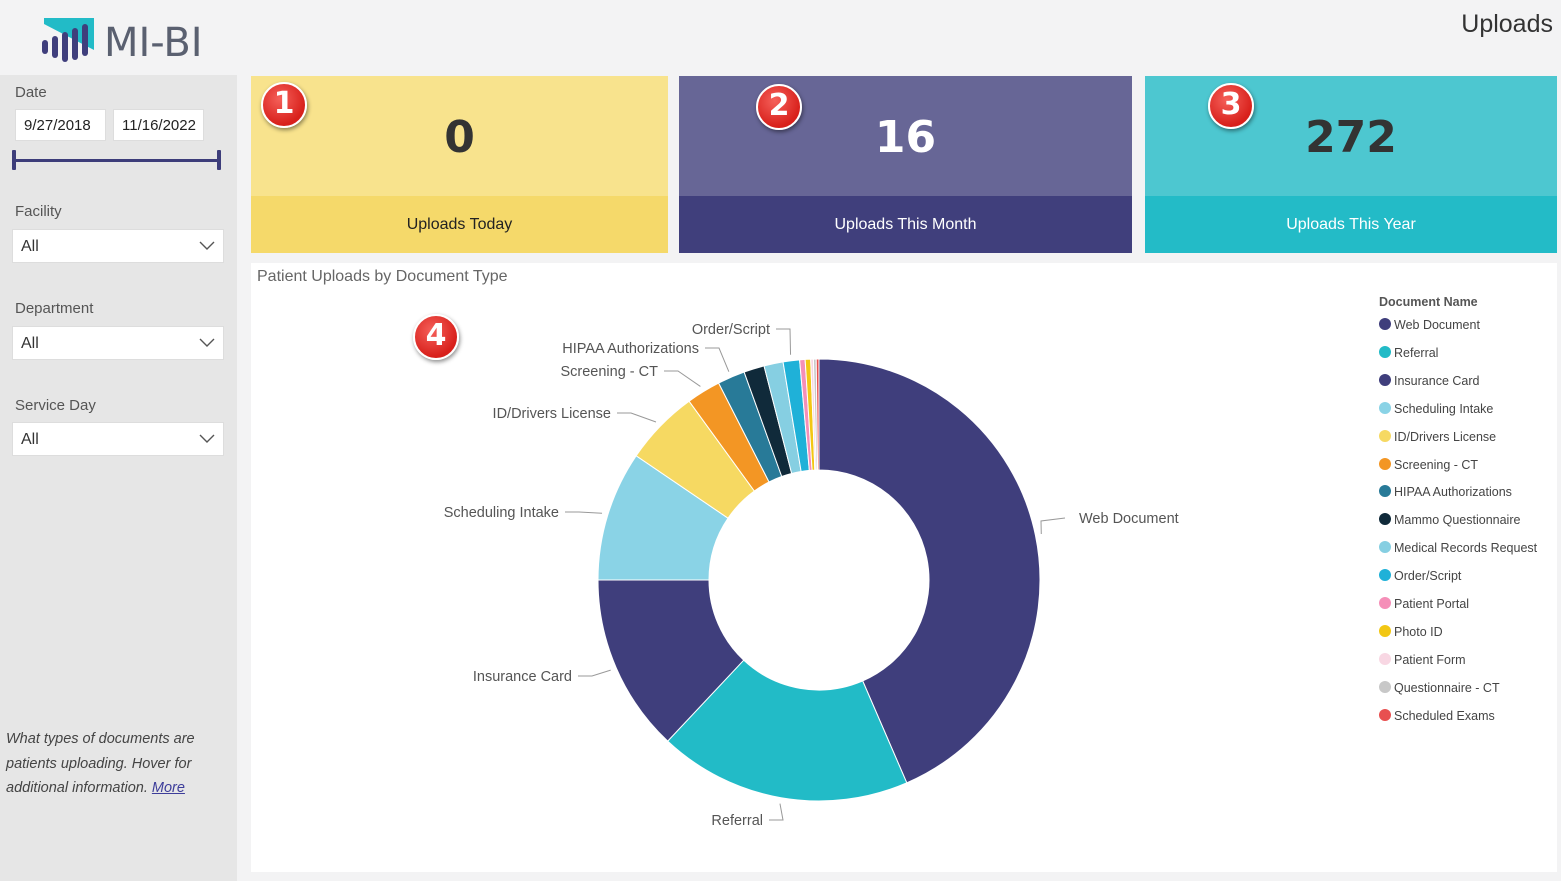  What do you see at coordinates (1447, 687) in the screenshot?
I see `legend-label: Questionnaire - CT` at bounding box center [1447, 687].